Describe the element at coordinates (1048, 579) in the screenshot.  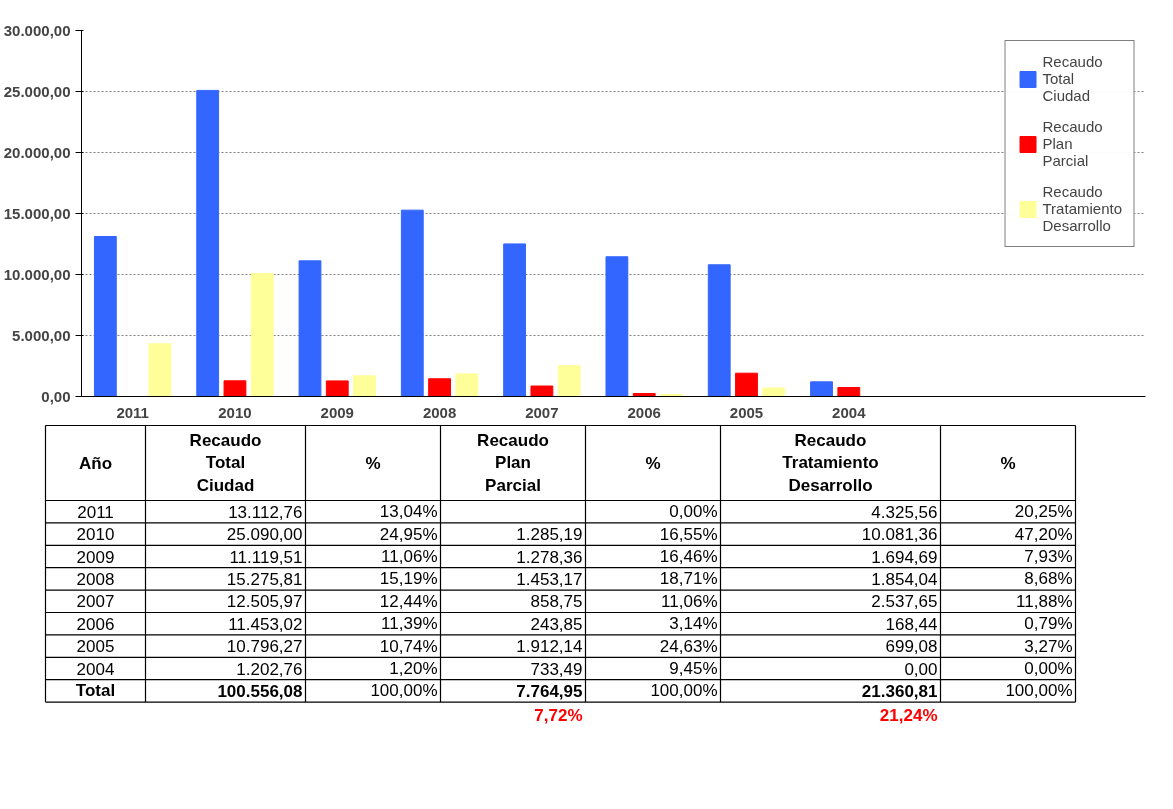
I see `text: 8,68%` at that location.